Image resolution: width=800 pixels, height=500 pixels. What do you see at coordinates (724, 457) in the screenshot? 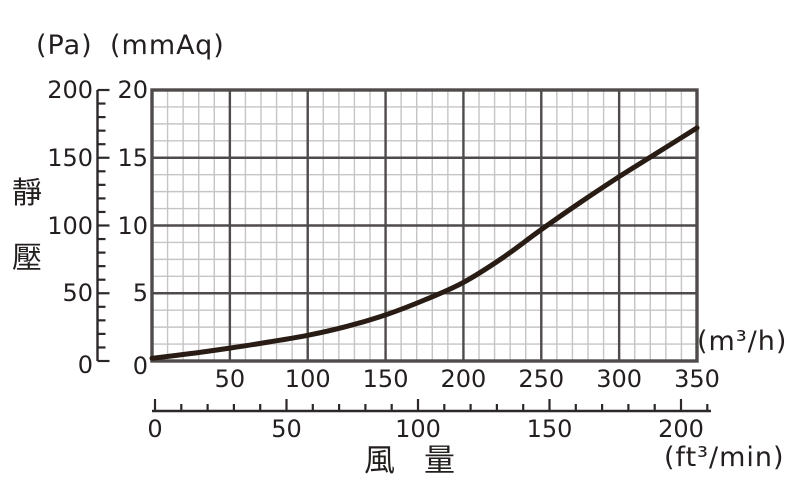
I see `cfm-unit-label: (ft³/min)` at bounding box center [724, 457].